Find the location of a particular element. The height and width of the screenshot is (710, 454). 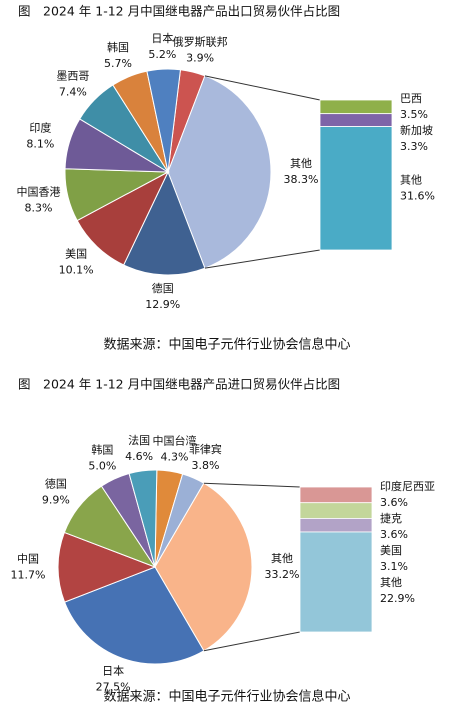

chart-title: 图 2024 年 1-12 月中国继电器产品进口贸易伙伴占比图 is located at coordinates (179, 384).